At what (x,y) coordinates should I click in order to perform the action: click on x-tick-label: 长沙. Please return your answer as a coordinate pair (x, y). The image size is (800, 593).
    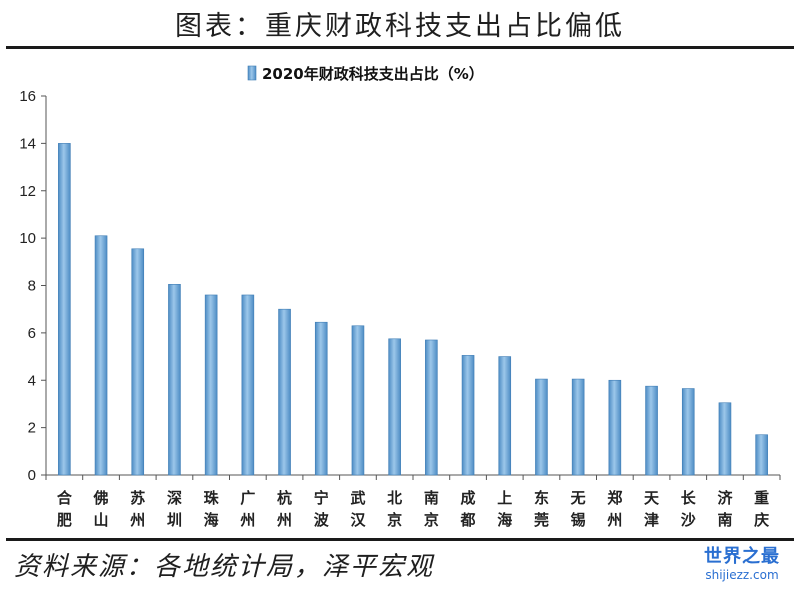
    Looking at the image, I should click on (689, 509).